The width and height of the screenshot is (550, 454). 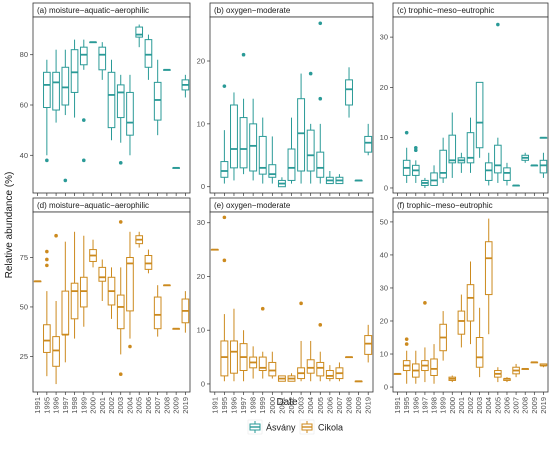 I want to click on box-1991, so click(x=214, y=249).